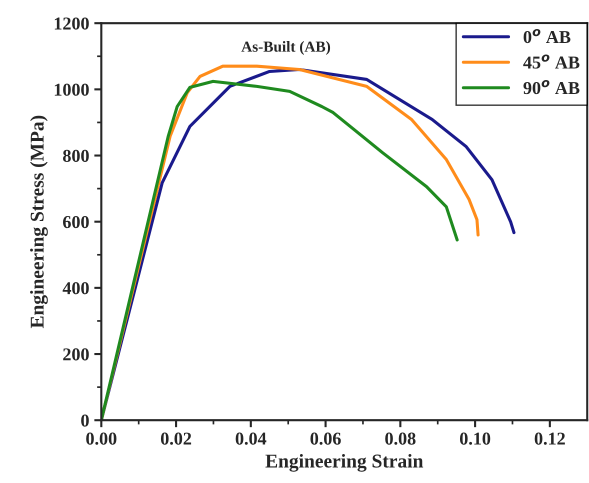 The height and width of the screenshot is (483, 589). I want to click on legend-label: 45$^{o}$ AB, so click(551, 61).